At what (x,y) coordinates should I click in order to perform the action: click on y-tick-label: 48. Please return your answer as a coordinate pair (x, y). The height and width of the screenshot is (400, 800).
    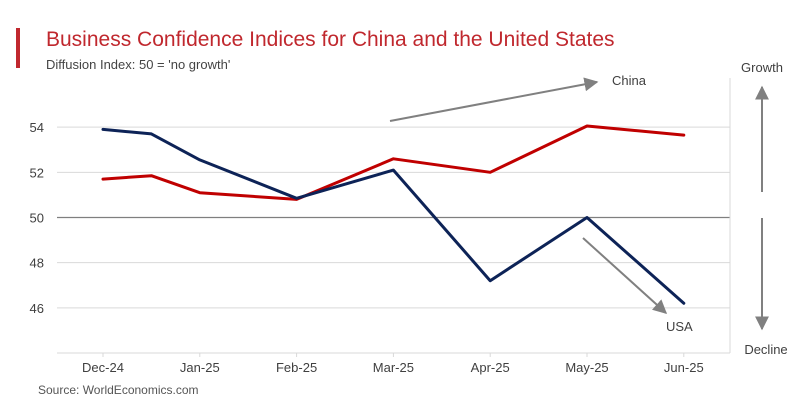
    Looking at the image, I should click on (37, 263).